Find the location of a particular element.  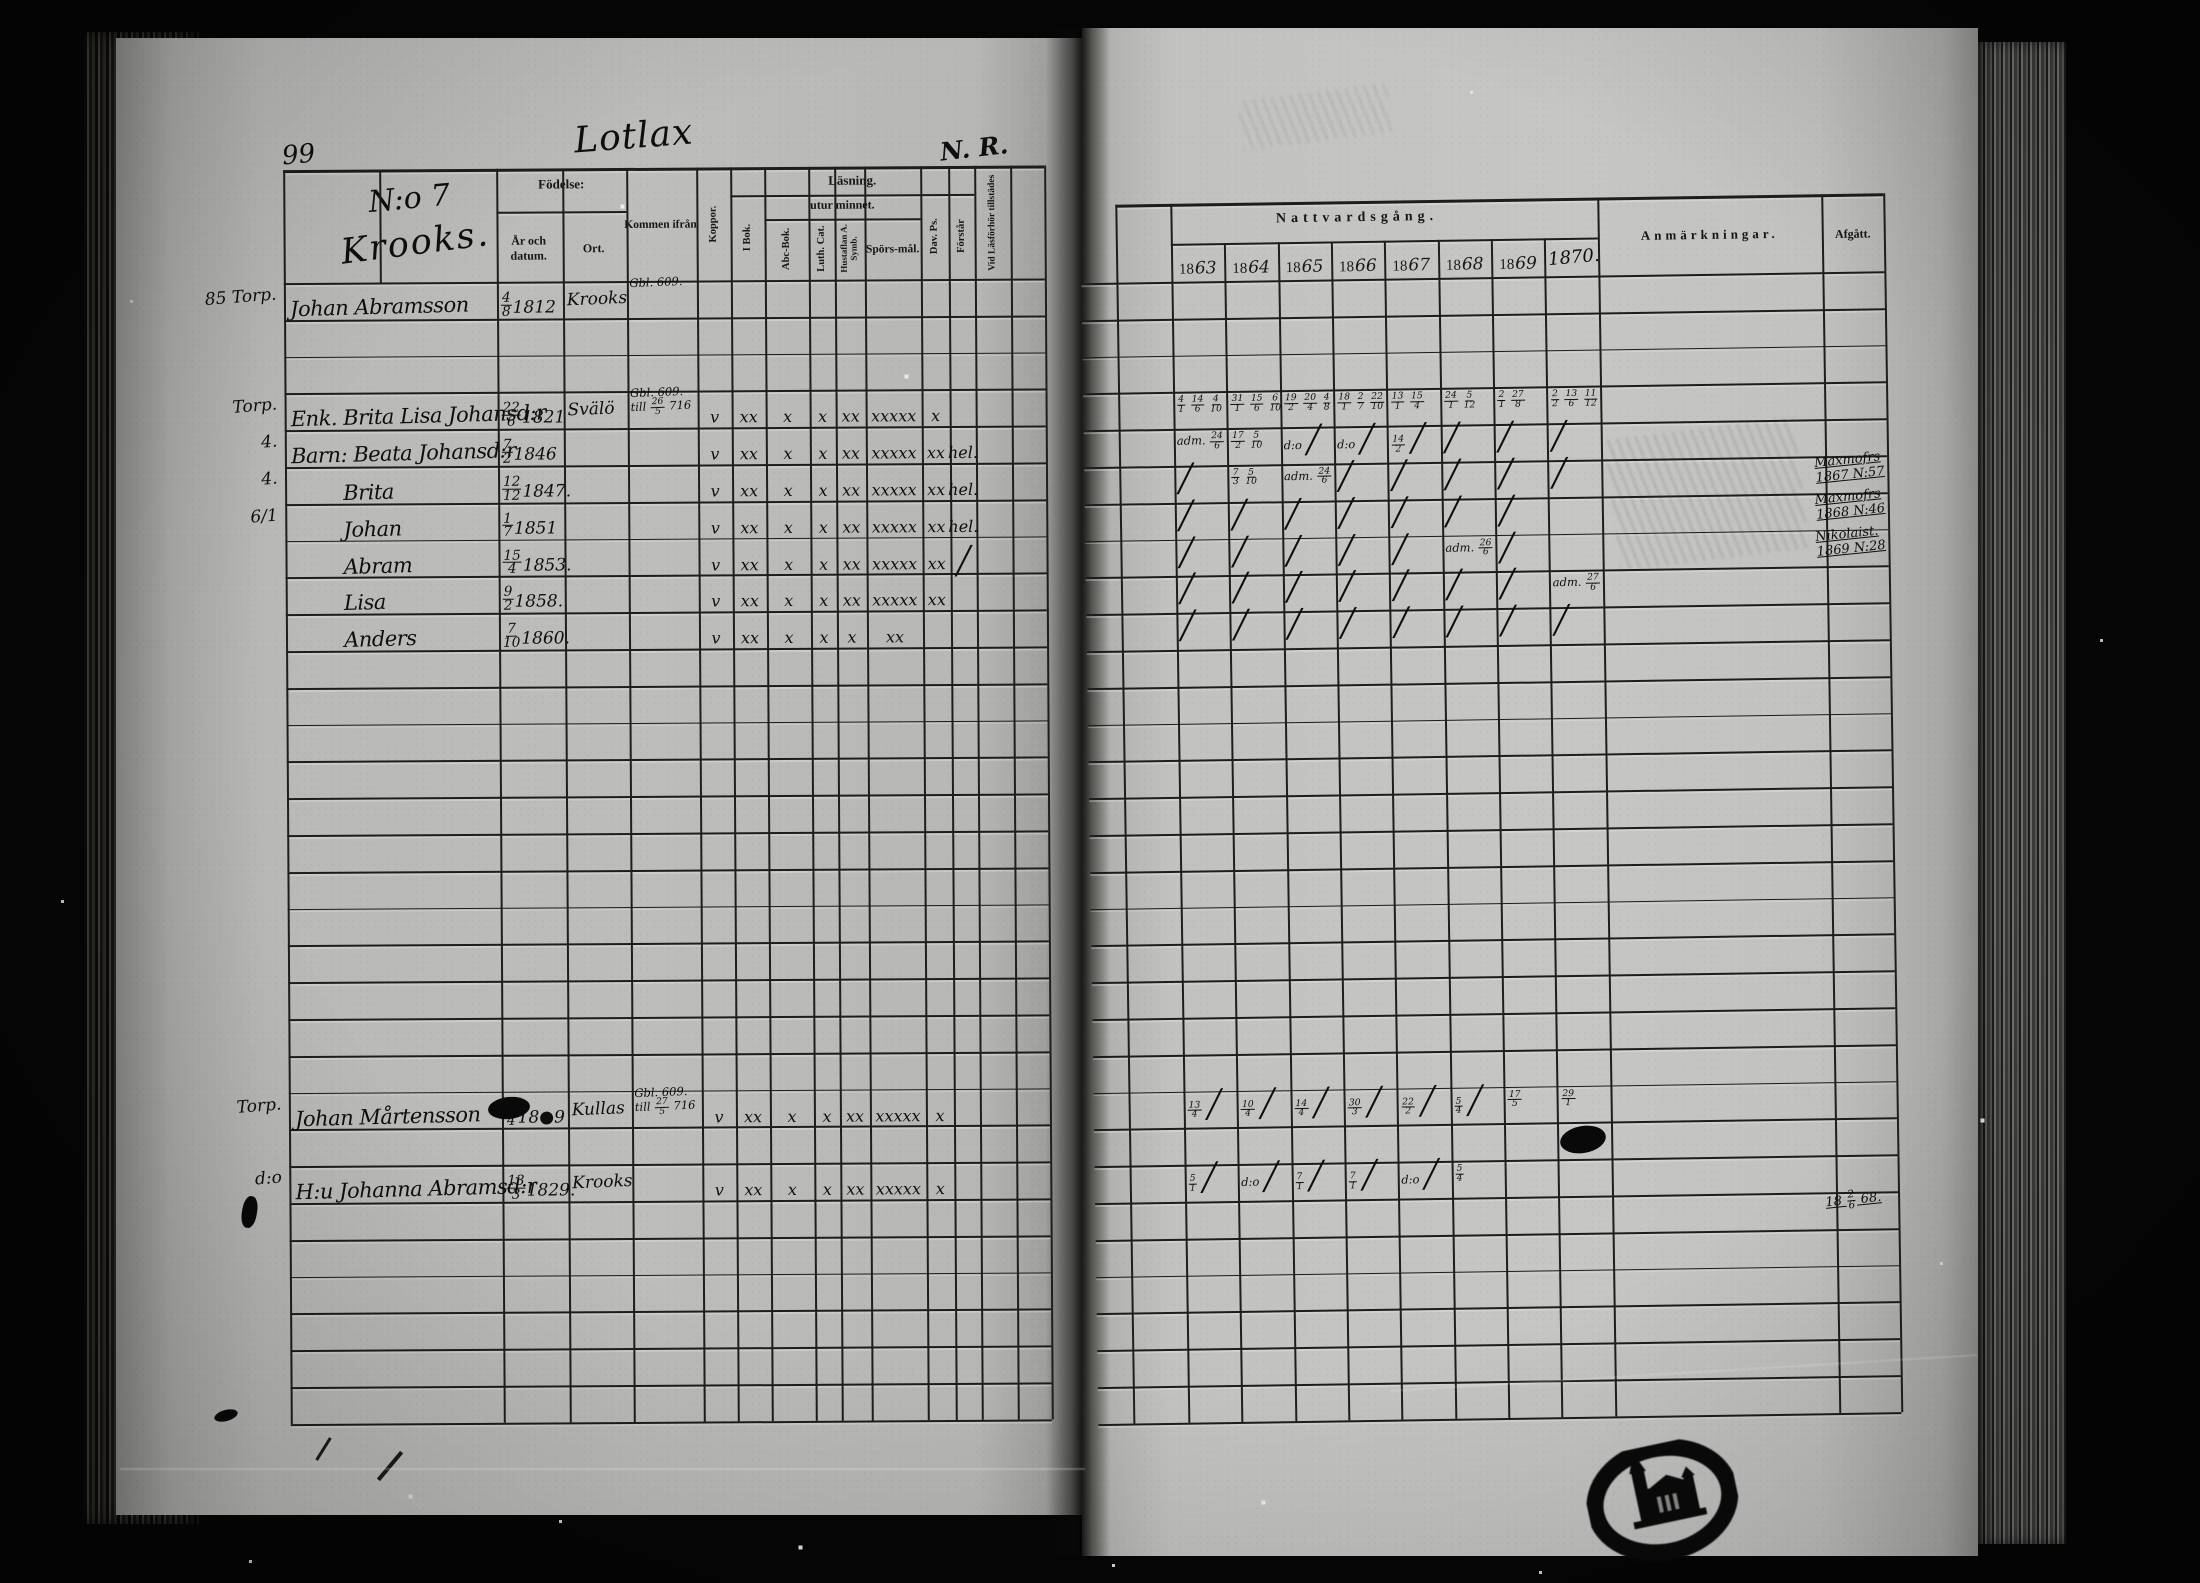

date-fraction: 19 2 is located at coordinates (1290, 403).